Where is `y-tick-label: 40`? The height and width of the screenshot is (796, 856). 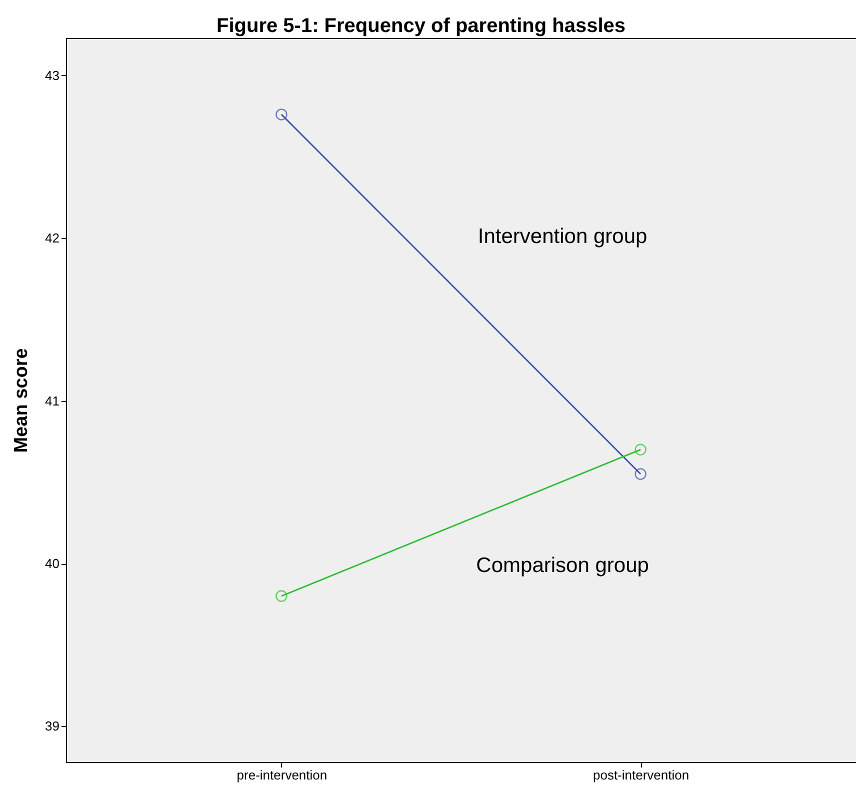 y-tick-label: 40 is located at coordinates (52, 564).